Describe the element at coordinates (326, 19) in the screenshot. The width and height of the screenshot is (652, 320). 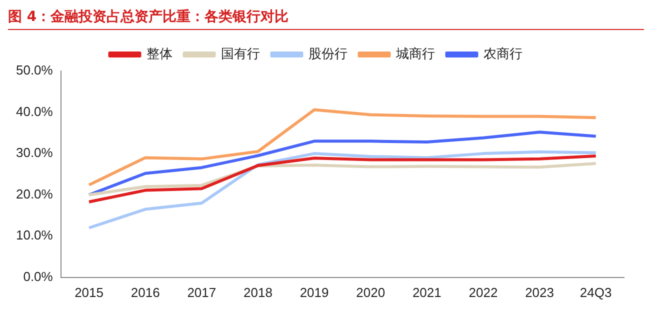
I see `chart-title: 图 4：金融投资占总资产比重：各类银行对比` at that location.